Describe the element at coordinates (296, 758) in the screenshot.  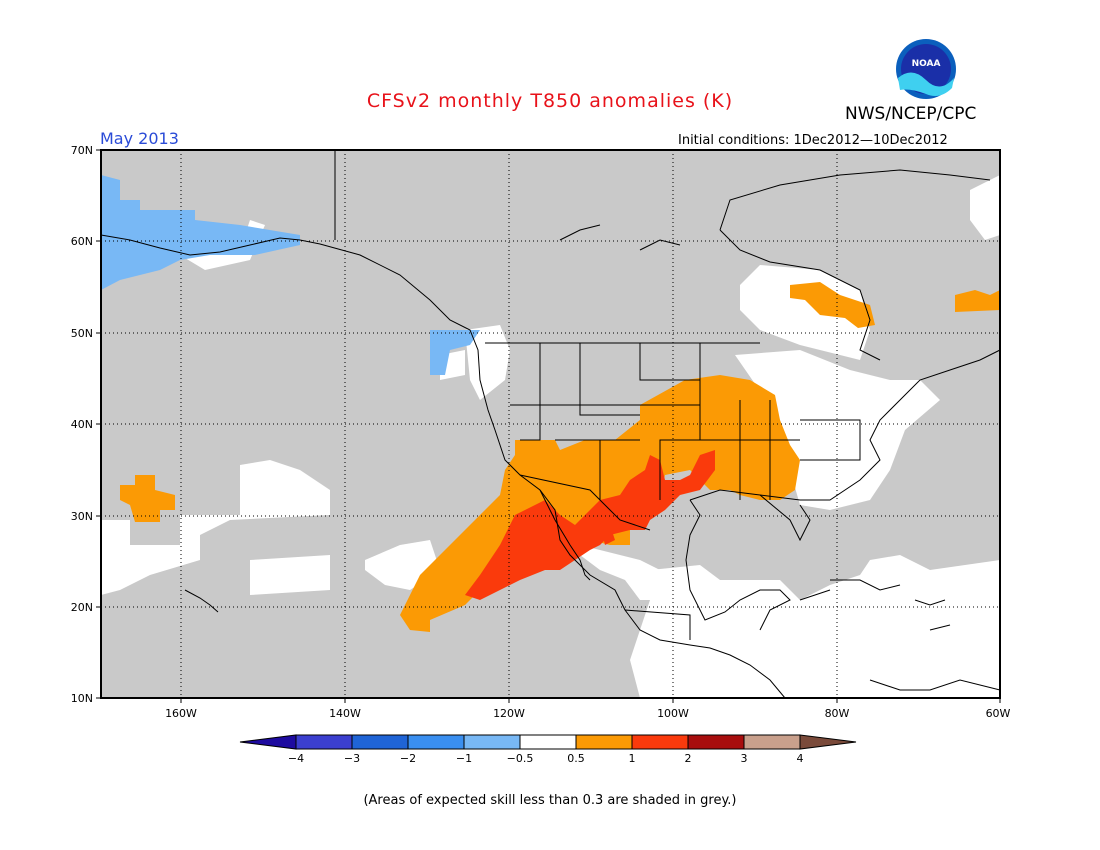
I see `colorbar-label: −4` at that location.